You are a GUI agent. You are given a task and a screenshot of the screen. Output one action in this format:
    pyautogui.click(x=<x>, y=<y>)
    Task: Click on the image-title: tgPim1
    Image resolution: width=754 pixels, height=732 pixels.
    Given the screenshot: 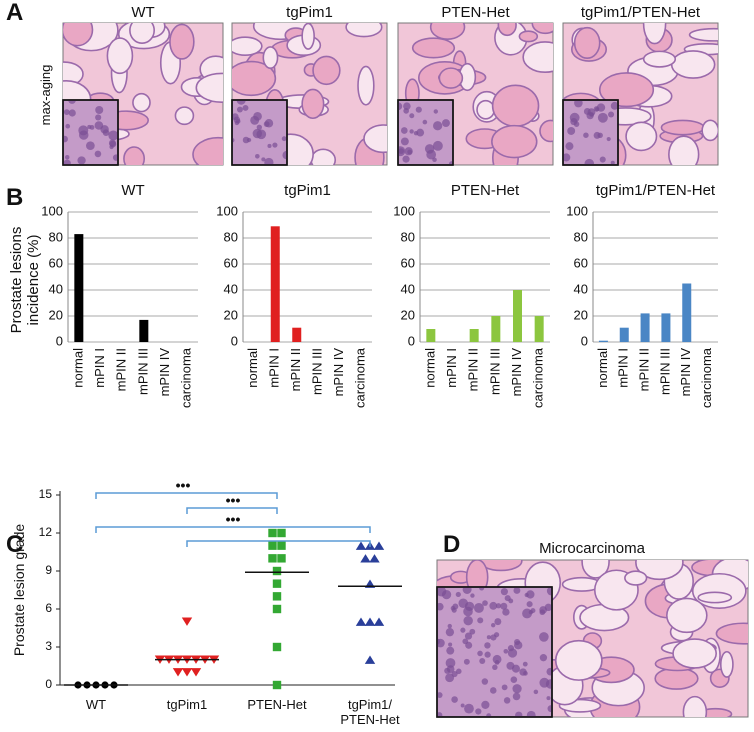 What is the action you would take?
    pyautogui.click(x=309, y=12)
    